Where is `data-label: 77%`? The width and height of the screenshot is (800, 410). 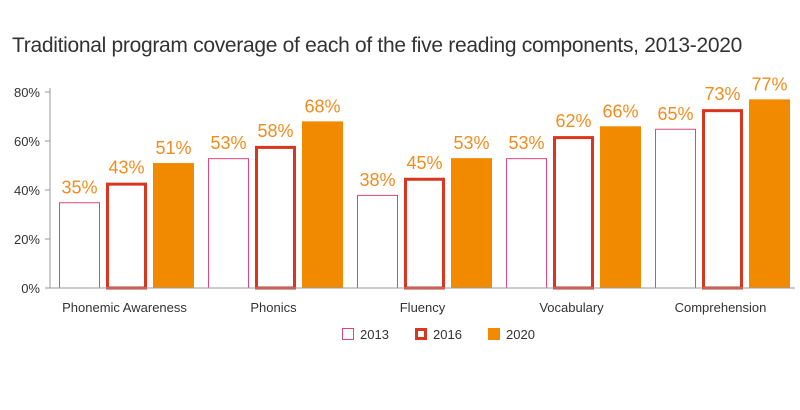
data-label: 77% is located at coordinates (769, 84).